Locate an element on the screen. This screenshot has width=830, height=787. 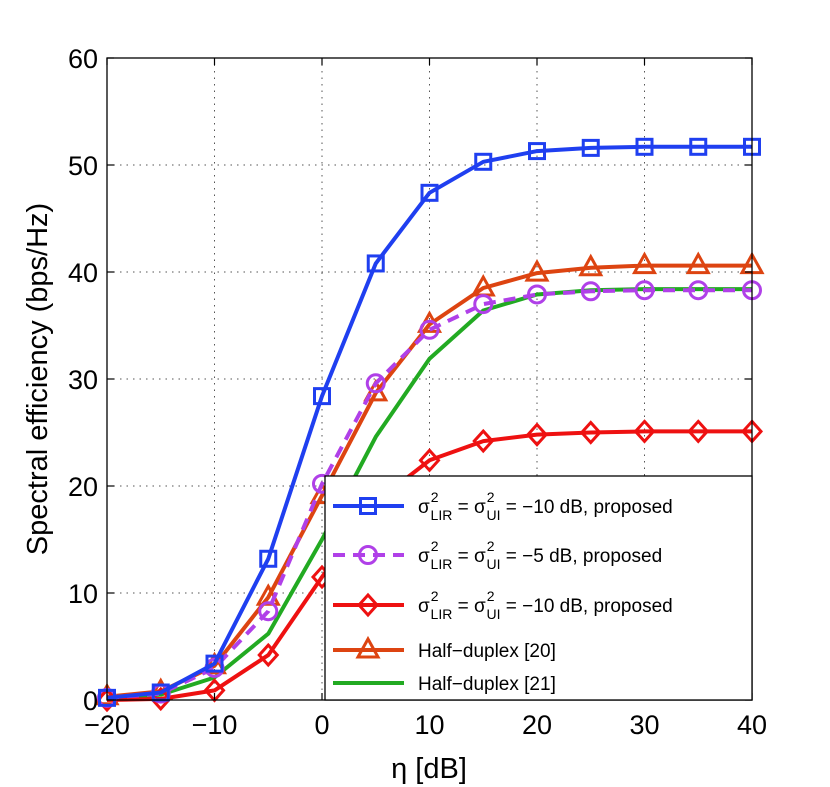
y-tick-label: 50 is located at coordinates (83, 166).